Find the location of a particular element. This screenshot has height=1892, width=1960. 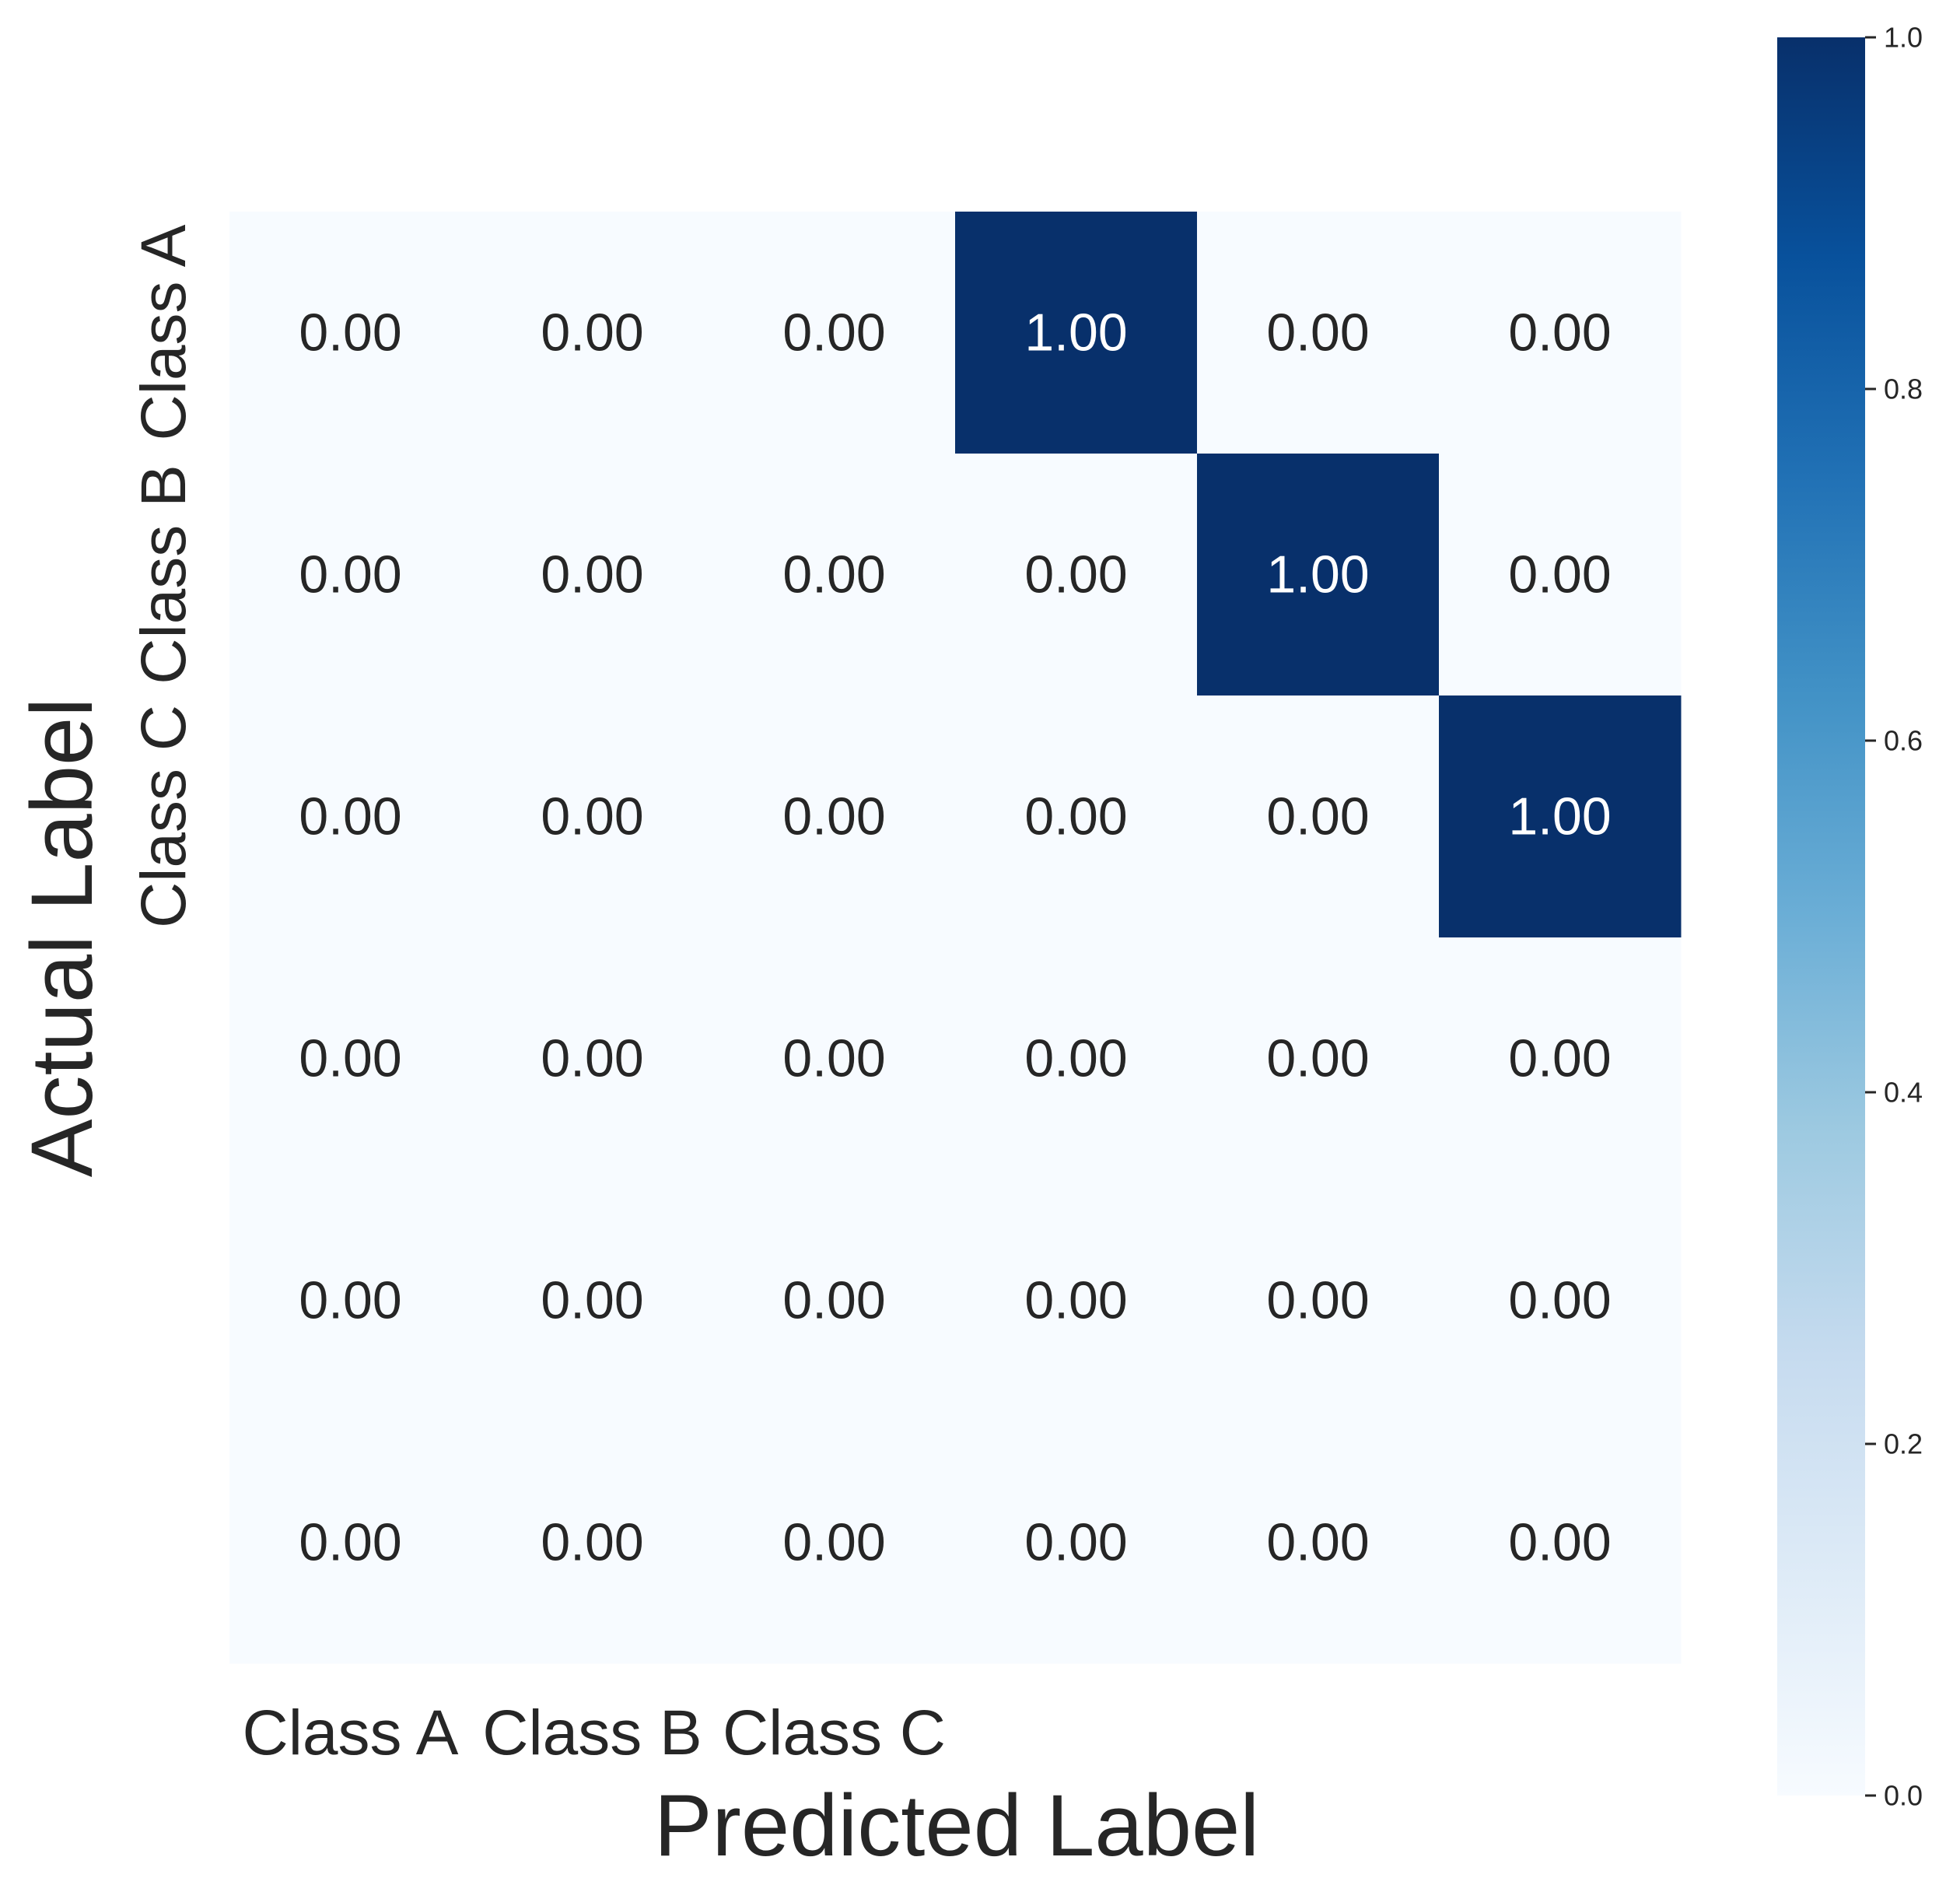

colorbar-tick-label: 0.6 is located at coordinates (1904, 741).